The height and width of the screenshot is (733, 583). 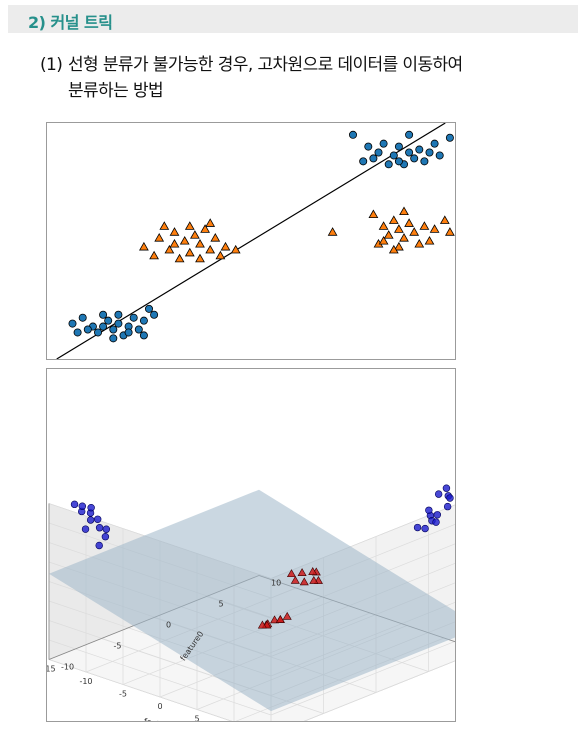 I want to click on subsection-number: (1), so click(x=51, y=65).